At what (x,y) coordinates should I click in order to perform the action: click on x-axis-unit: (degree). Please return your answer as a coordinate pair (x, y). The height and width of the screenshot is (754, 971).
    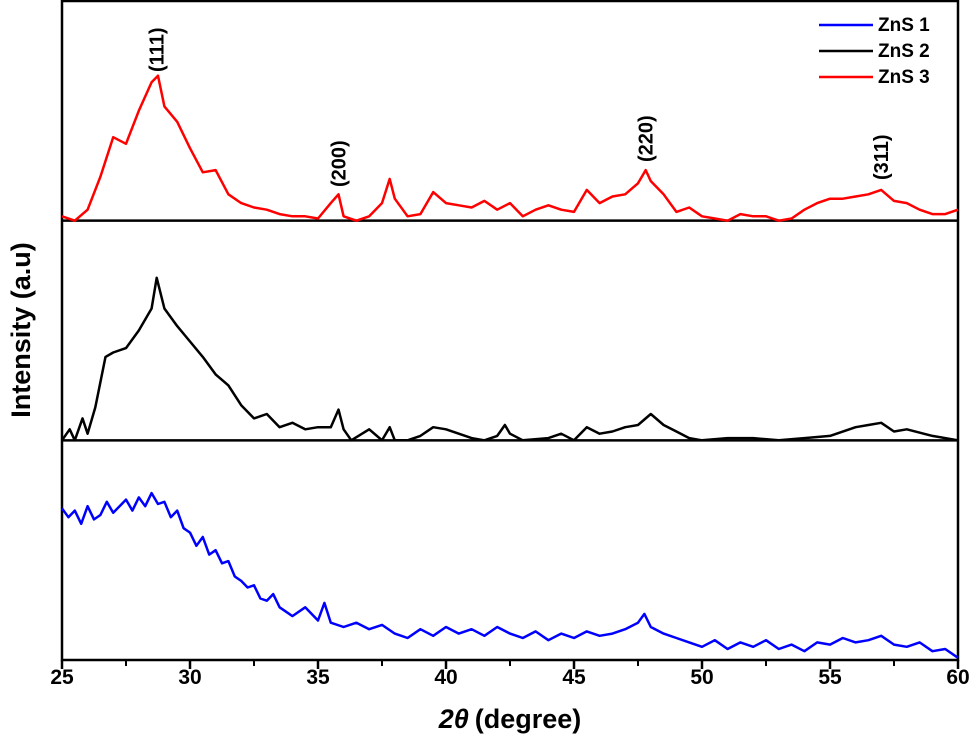
    Looking at the image, I should click on (528, 719).